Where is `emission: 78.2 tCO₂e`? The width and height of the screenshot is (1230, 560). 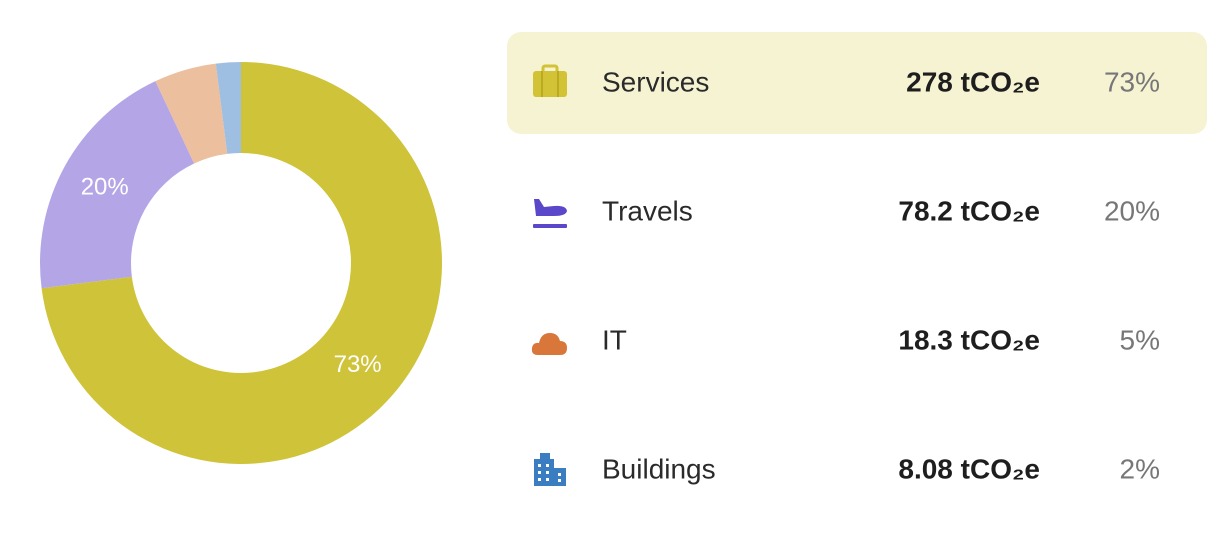
emission: 78.2 tCO₂e is located at coordinates (969, 210).